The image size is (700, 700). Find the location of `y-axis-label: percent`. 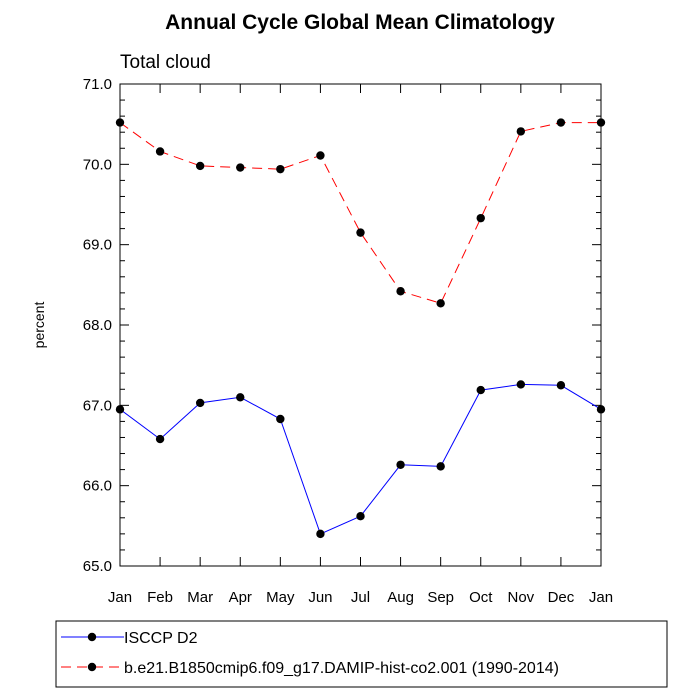

y-axis-label: percent is located at coordinates (39, 325).